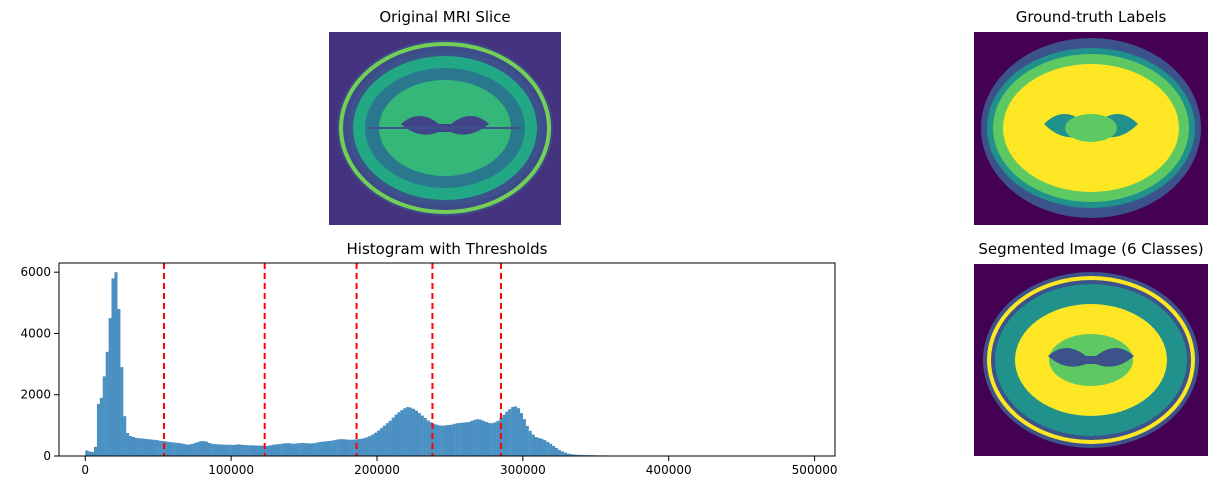 The height and width of the screenshot is (490, 1224). I want to click on seg-image, so click(1091, 360).